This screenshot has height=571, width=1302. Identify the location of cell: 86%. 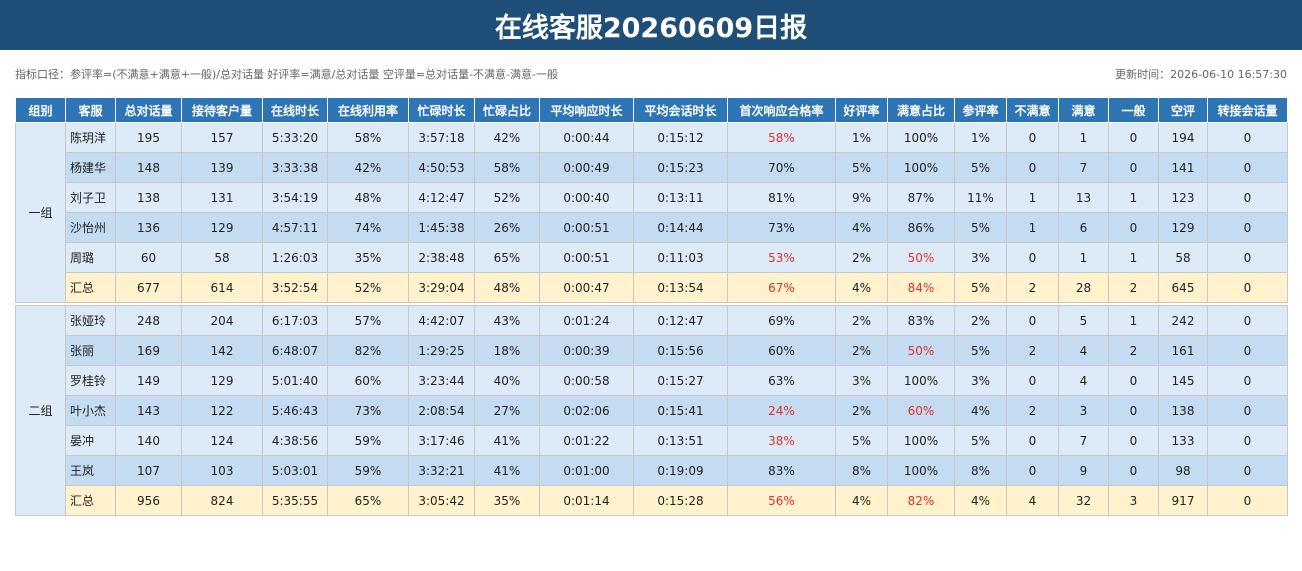
(921, 227).